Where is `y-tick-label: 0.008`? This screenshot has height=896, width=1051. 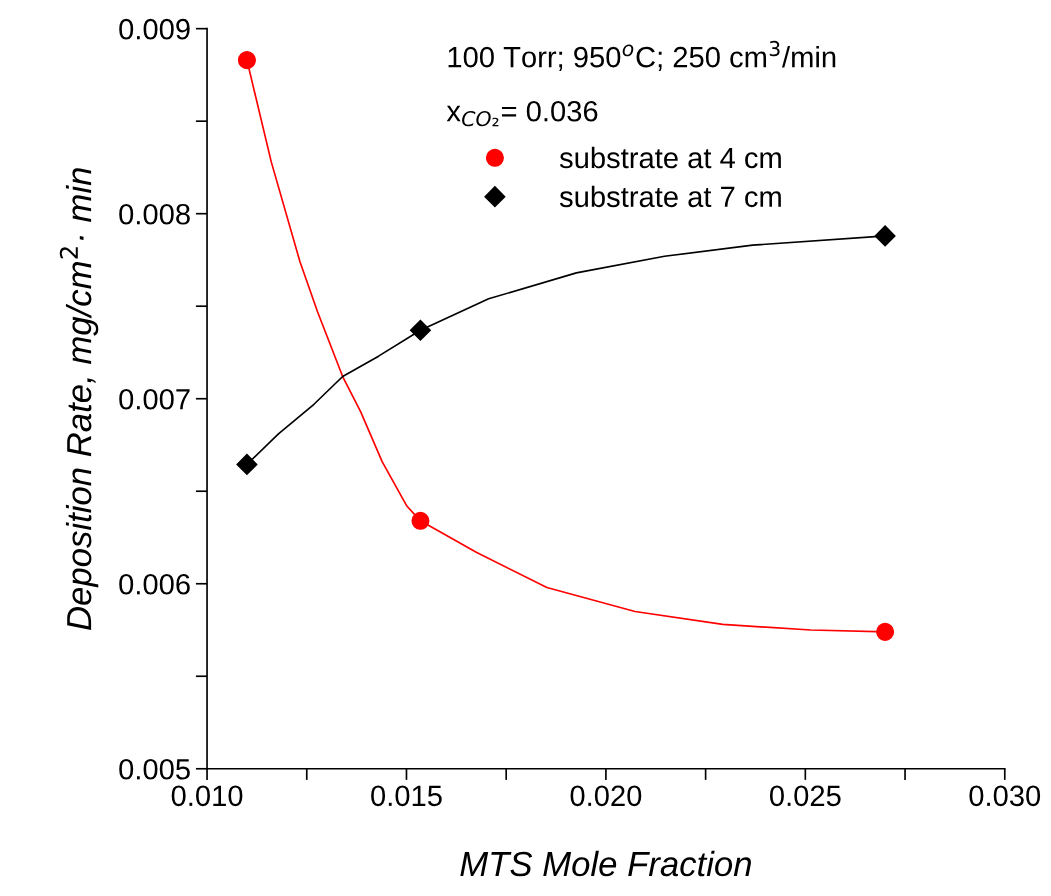 y-tick-label: 0.008 is located at coordinates (154, 214).